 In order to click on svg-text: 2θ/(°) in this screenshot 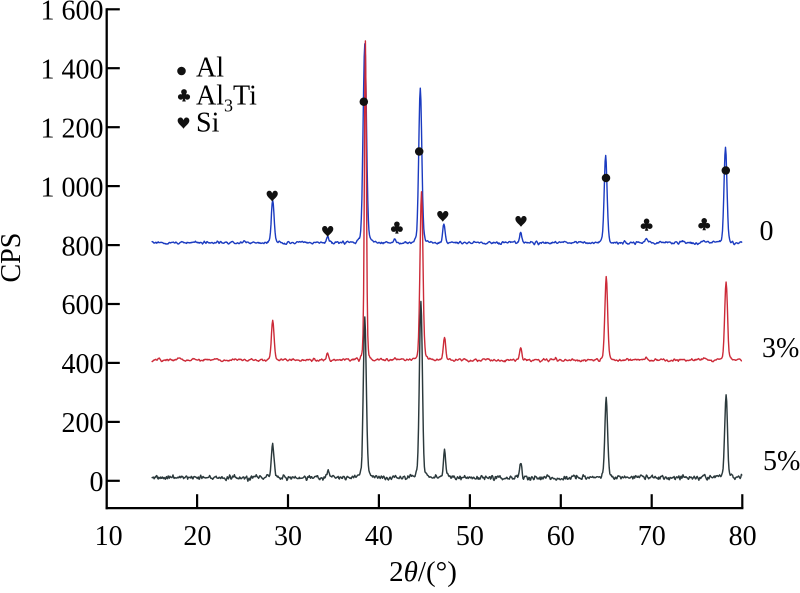, I will do `click(423, 572)`.